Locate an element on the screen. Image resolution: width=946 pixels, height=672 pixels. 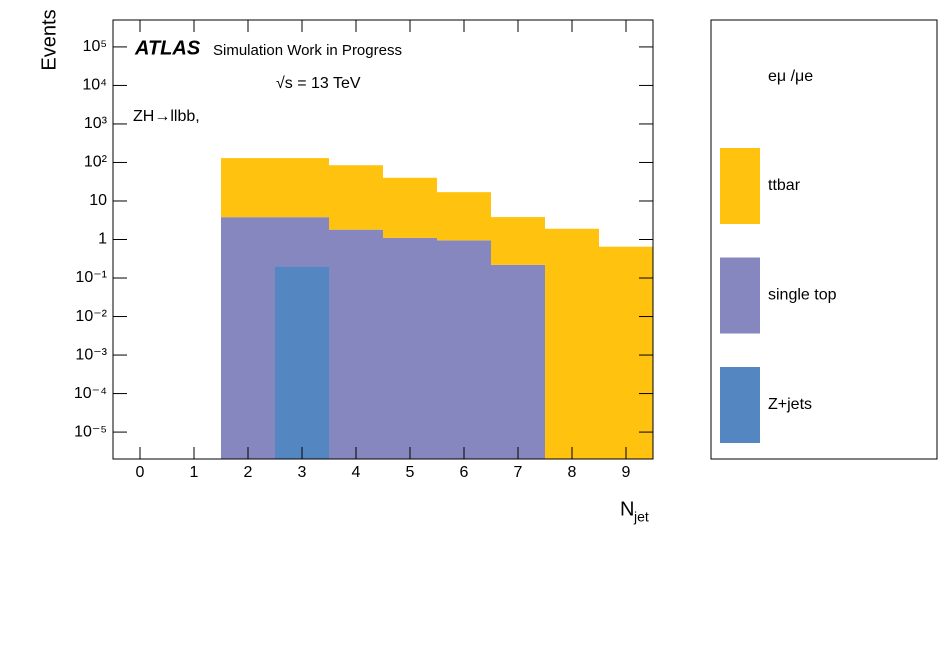
legend-header: eμ /μe is located at coordinates (790, 76).